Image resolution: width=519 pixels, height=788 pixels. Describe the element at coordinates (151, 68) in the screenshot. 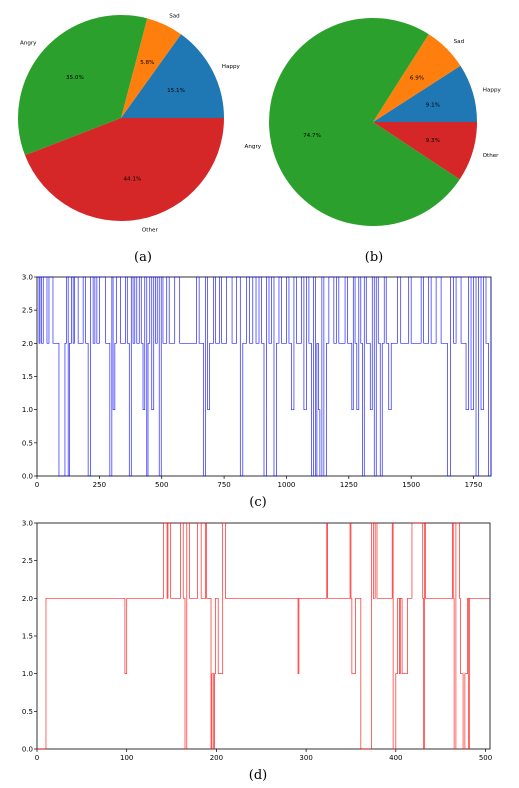

I see `pie-a-slice-sad` at that location.